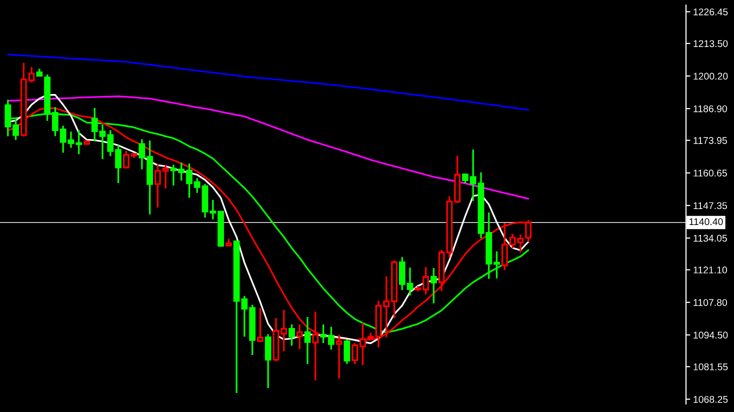 The width and height of the screenshot is (734, 412). What do you see at coordinates (711, 44) in the screenshot?
I see `y-tick-label: 1213.50` at bounding box center [711, 44].